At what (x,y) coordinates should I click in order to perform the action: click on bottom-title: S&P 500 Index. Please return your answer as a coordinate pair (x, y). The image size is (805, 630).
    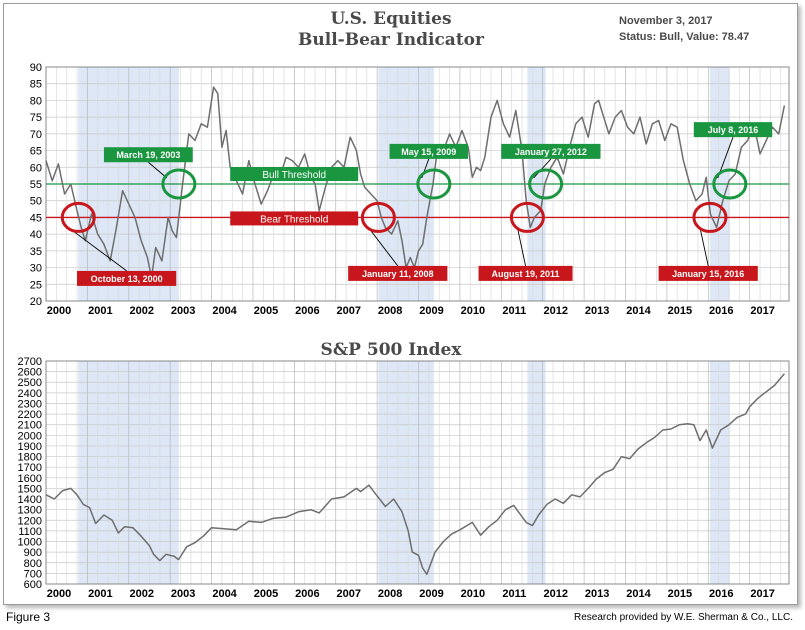
    Looking at the image, I should click on (392, 350).